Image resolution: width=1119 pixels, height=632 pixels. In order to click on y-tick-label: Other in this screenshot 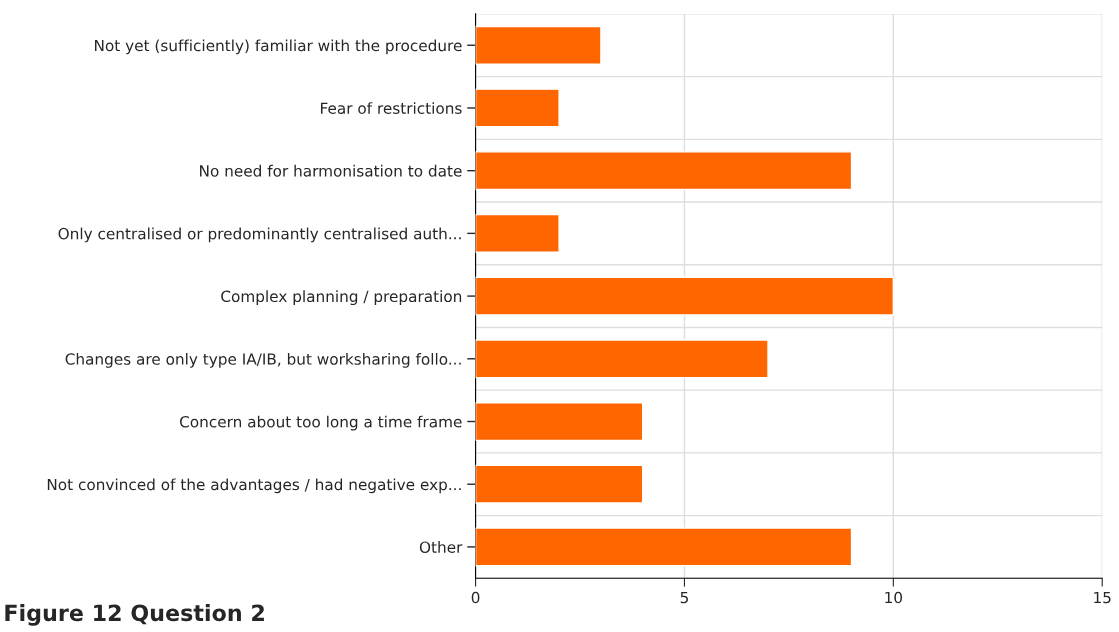, I will do `click(441, 547)`.